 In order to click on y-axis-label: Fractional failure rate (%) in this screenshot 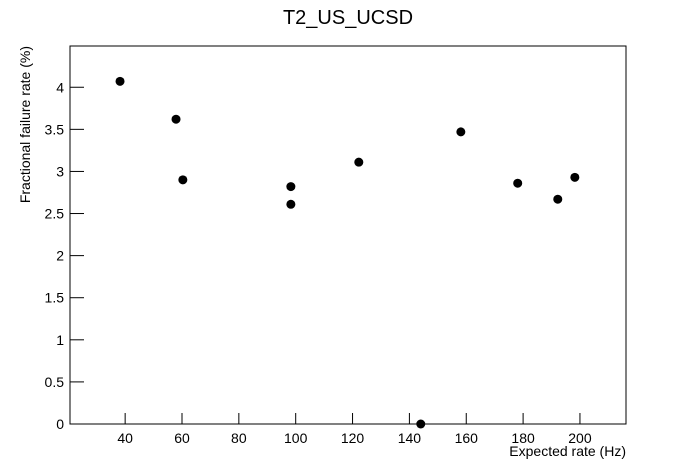, I will do `click(25, 124)`.